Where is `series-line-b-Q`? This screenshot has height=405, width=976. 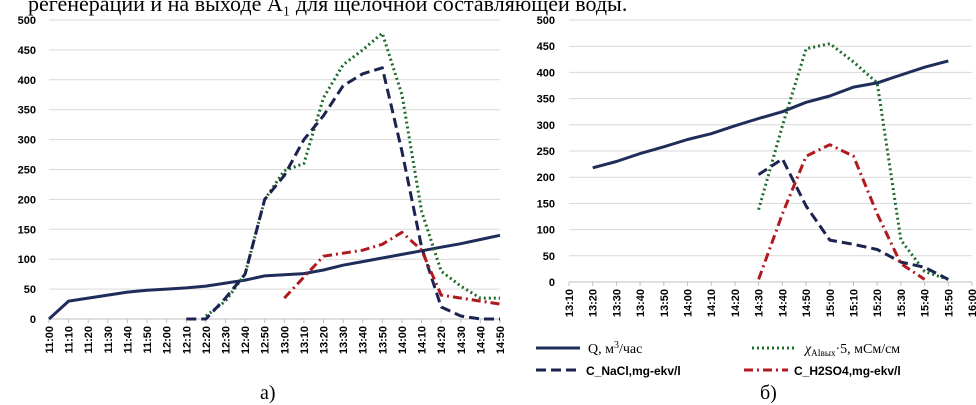 series-line-b-Q is located at coordinates (770, 114).